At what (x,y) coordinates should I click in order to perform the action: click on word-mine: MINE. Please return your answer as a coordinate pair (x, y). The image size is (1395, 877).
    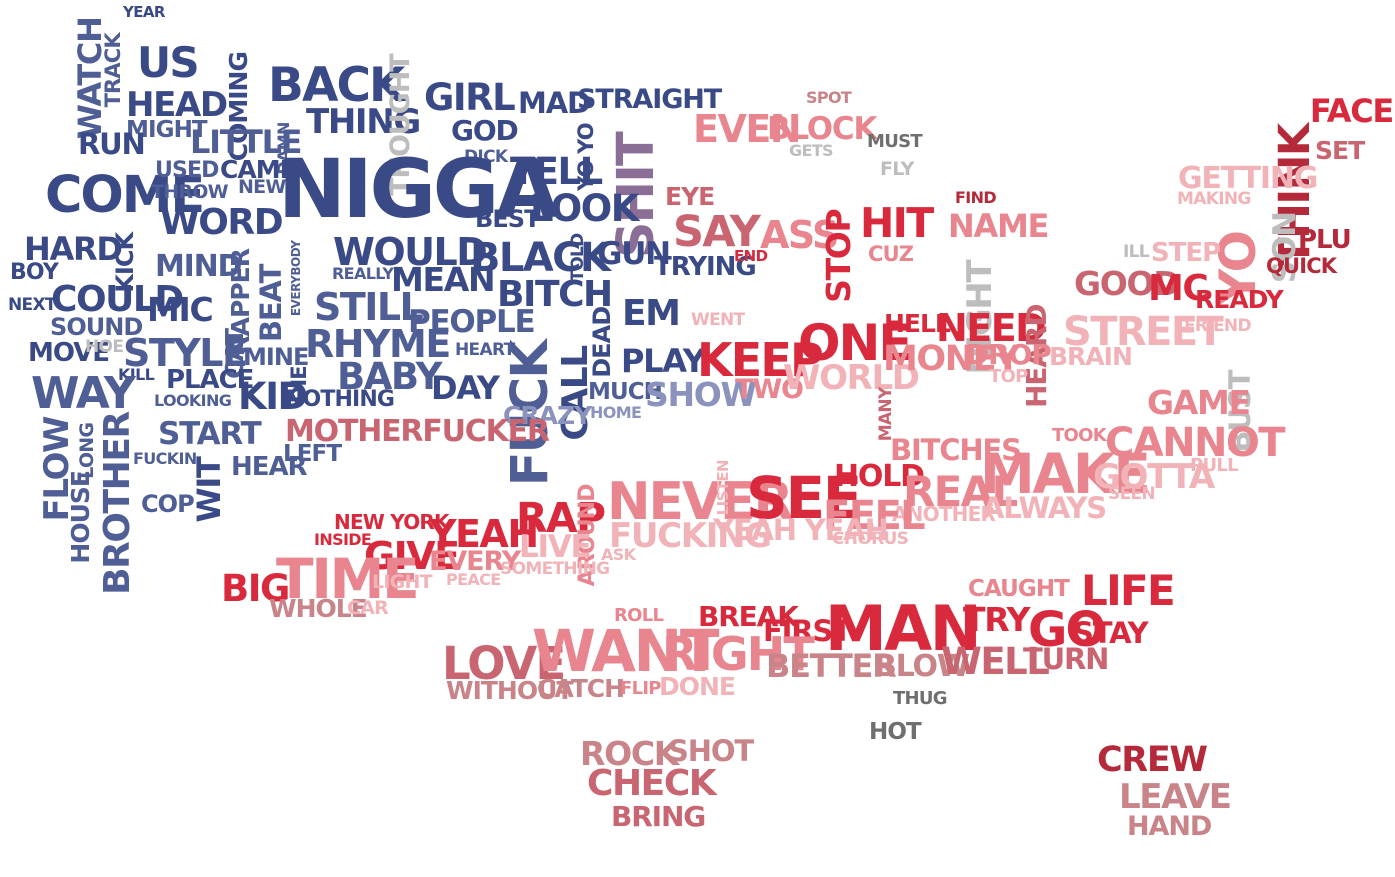
    Looking at the image, I should click on (276, 357).